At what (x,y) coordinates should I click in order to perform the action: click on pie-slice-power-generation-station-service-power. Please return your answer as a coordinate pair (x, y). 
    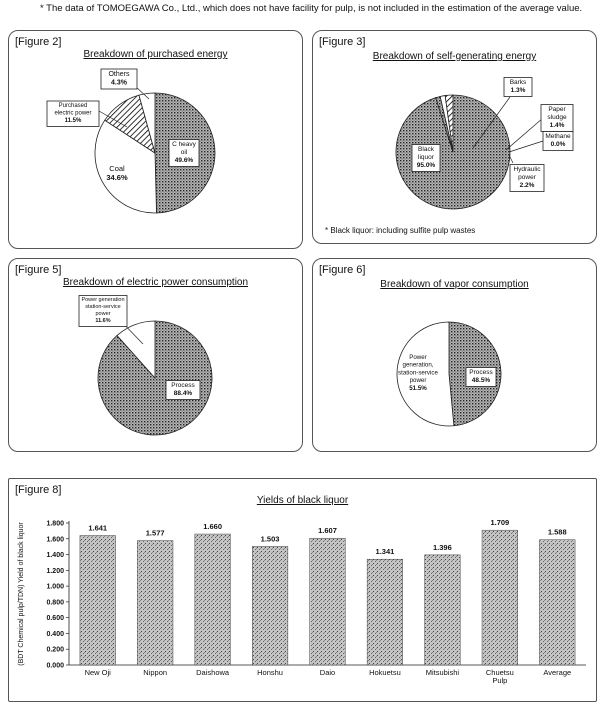
    Looking at the image, I should click on (425, 374).